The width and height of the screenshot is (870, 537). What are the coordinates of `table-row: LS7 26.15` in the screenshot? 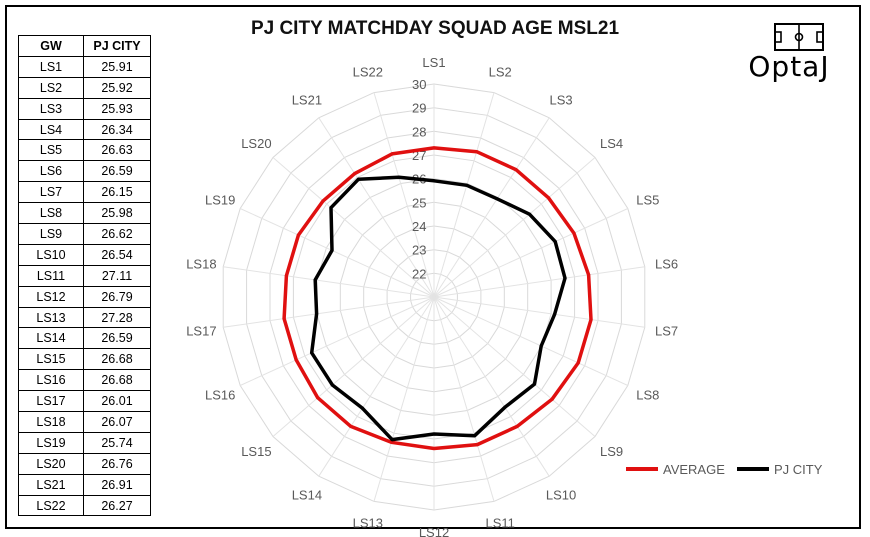 It's located at (84, 192).